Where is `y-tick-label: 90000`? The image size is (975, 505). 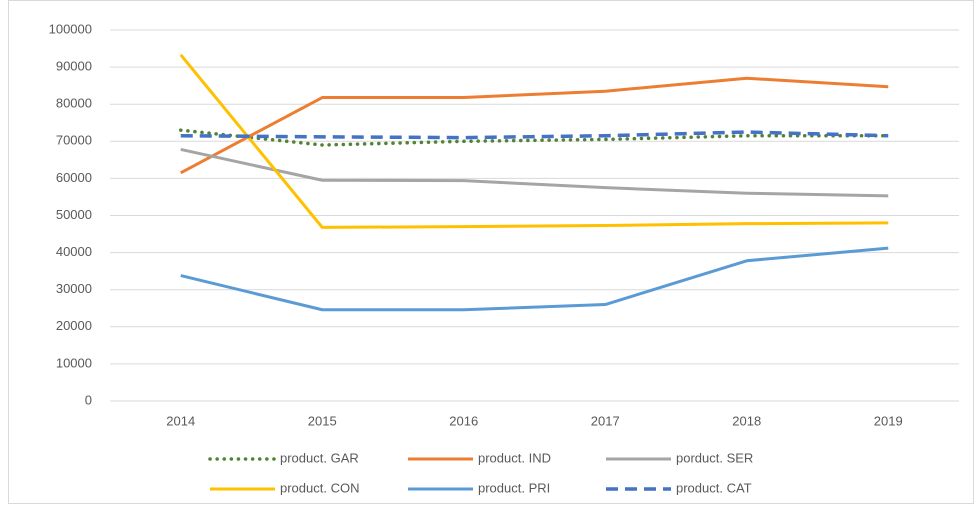 y-tick-label: 90000 is located at coordinates (74, 66).